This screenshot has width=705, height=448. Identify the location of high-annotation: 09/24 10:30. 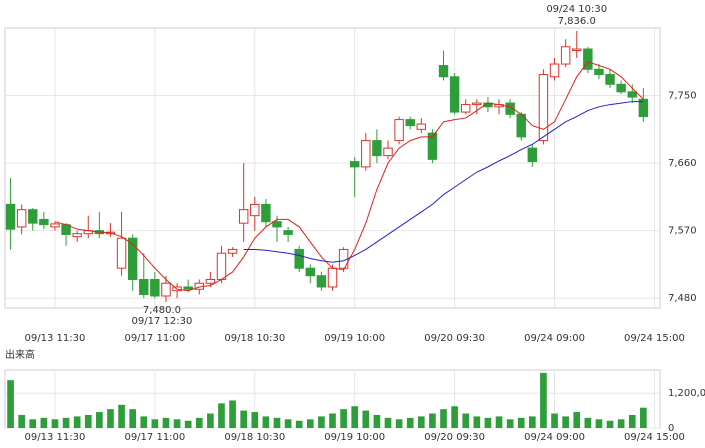
(576, 9).